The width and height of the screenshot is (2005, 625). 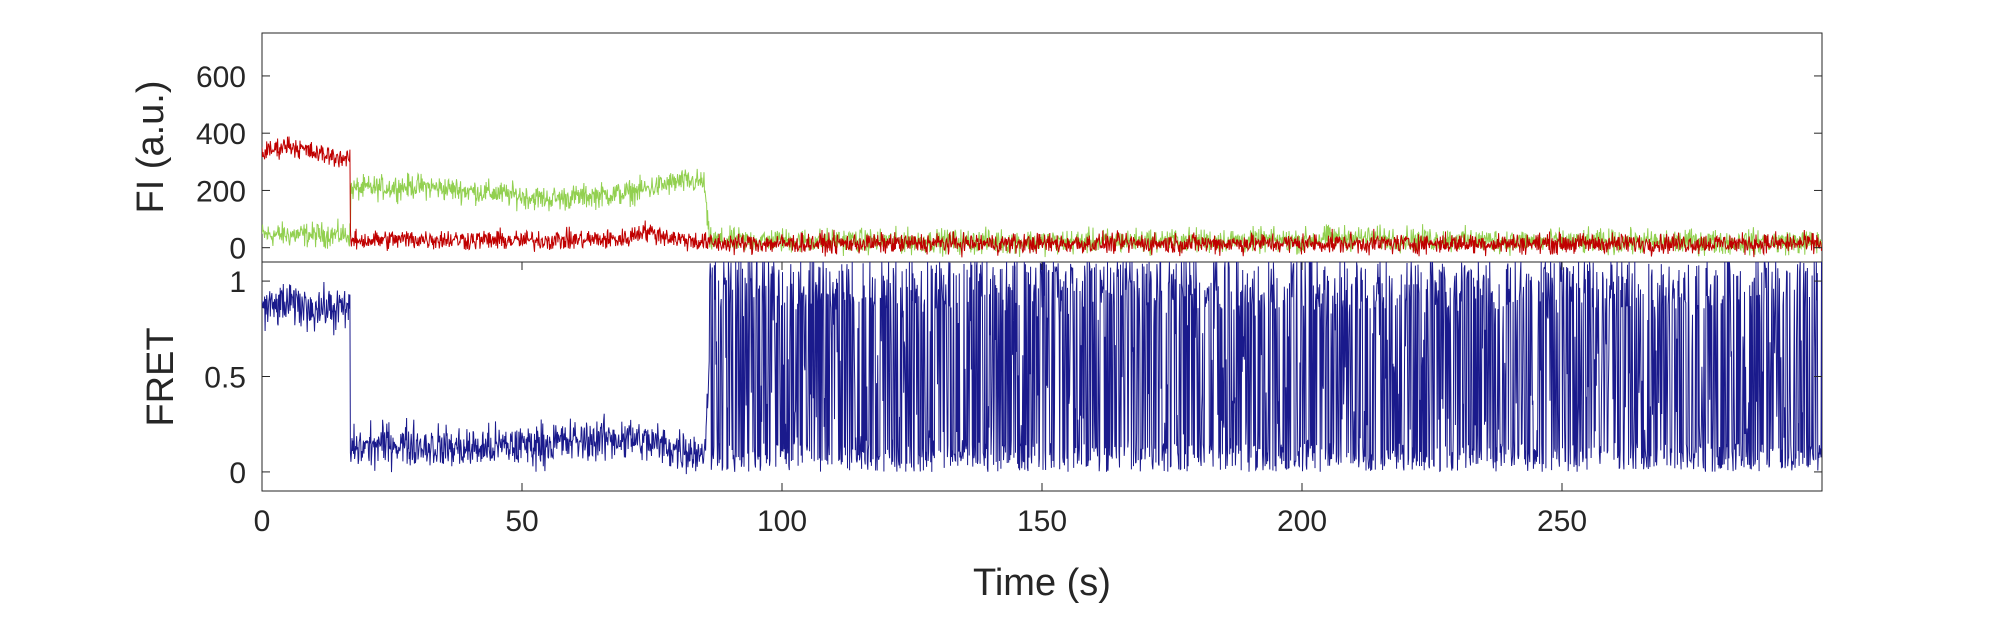 What do you see at coordinates (521, 521) in the screenshot?
I see `xtick-label: 50` at bounding box center [521, 521].